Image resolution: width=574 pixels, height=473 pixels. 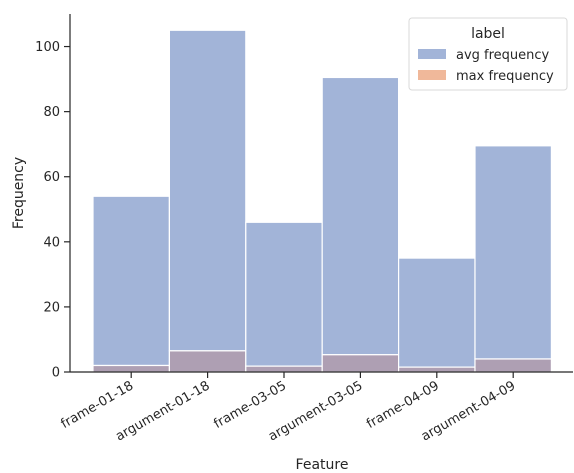 I want to click on y-tick-label: 40, so click(x=51, y=242).